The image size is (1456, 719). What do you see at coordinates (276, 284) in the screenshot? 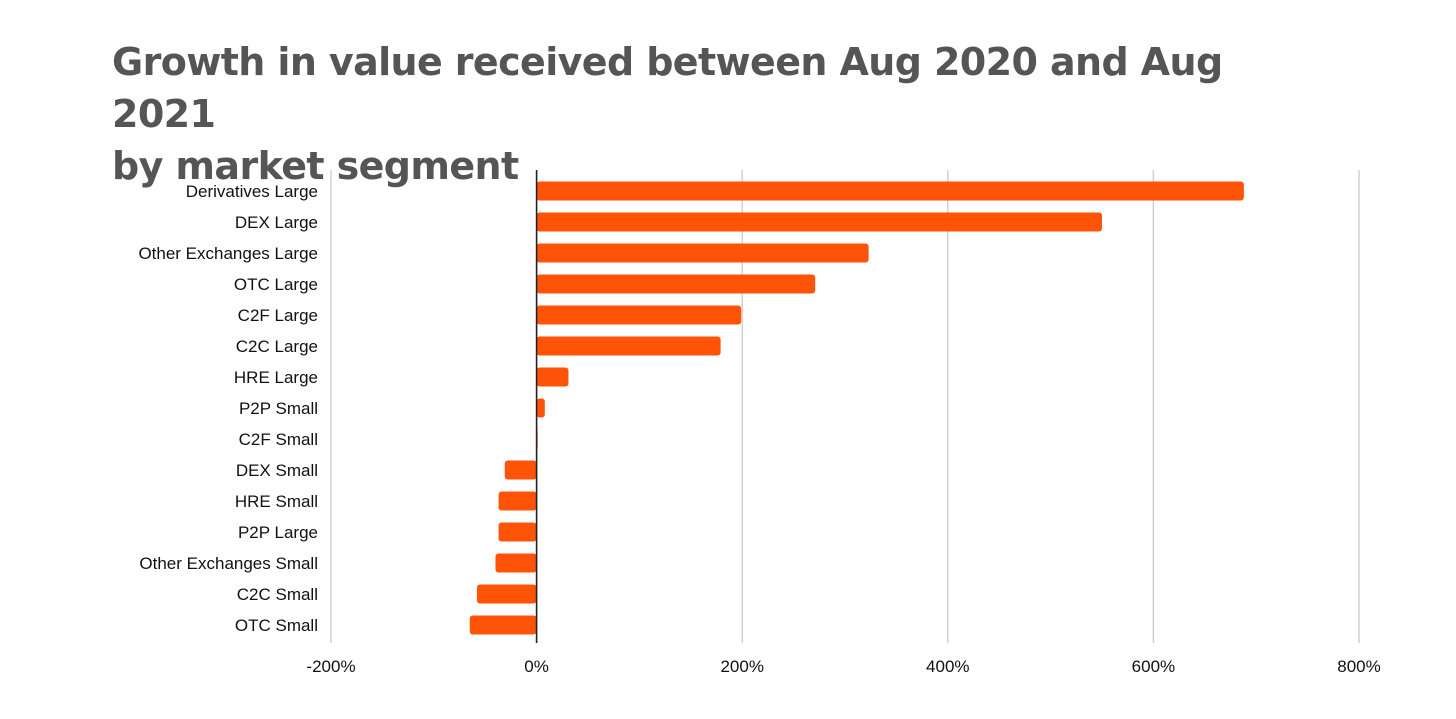
I see `category-label-3: OTC Large` at bounding box center [276, 284].